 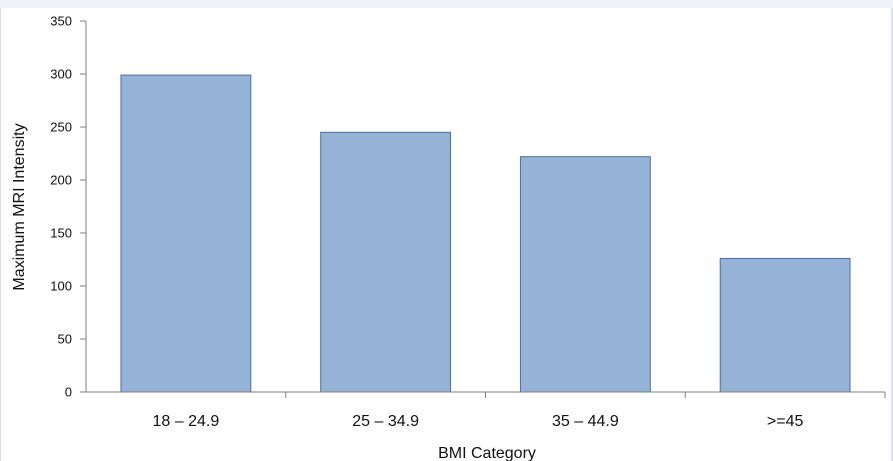 I want to click on y-tick-label: 350, so click(x=61, y=21).